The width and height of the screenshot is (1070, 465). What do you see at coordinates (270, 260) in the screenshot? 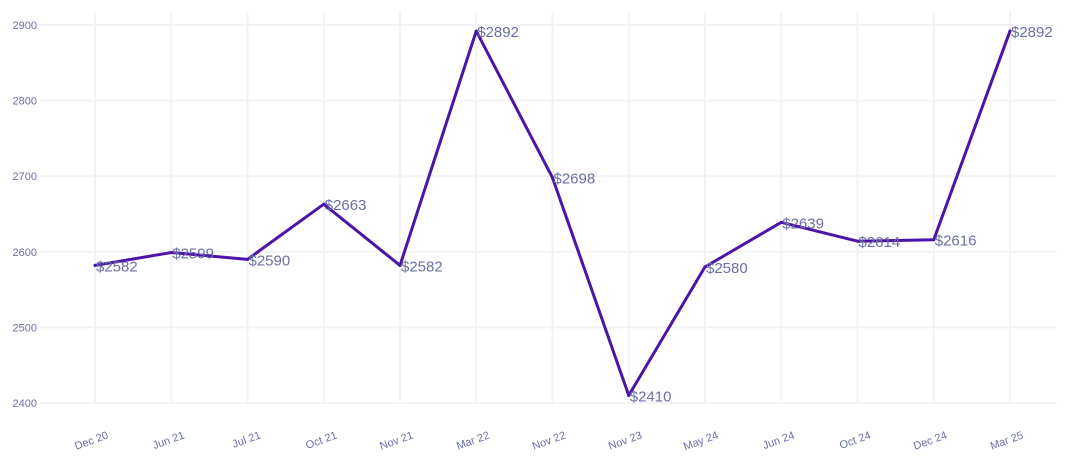
I see `data-label: $2590` at bounding box center [270, 260].